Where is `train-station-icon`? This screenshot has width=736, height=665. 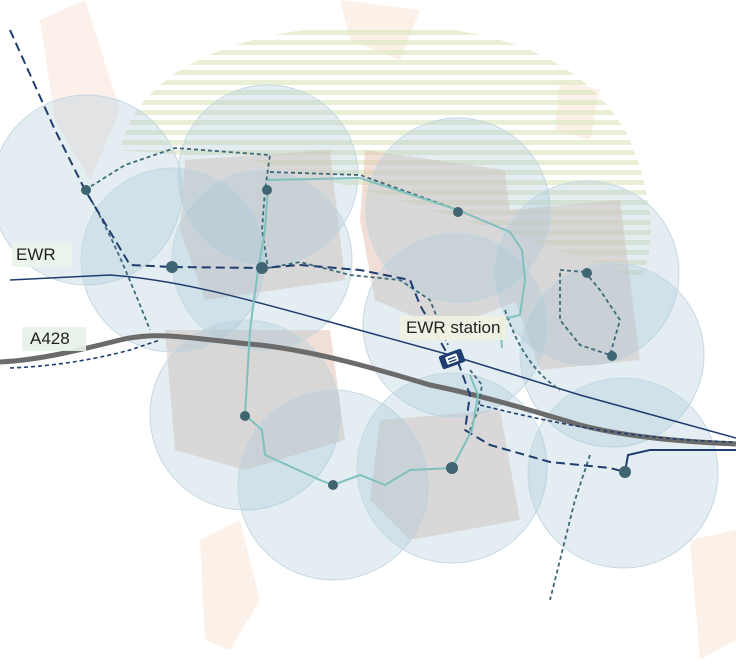 train-station-icon is located at coordinates (452, 359).